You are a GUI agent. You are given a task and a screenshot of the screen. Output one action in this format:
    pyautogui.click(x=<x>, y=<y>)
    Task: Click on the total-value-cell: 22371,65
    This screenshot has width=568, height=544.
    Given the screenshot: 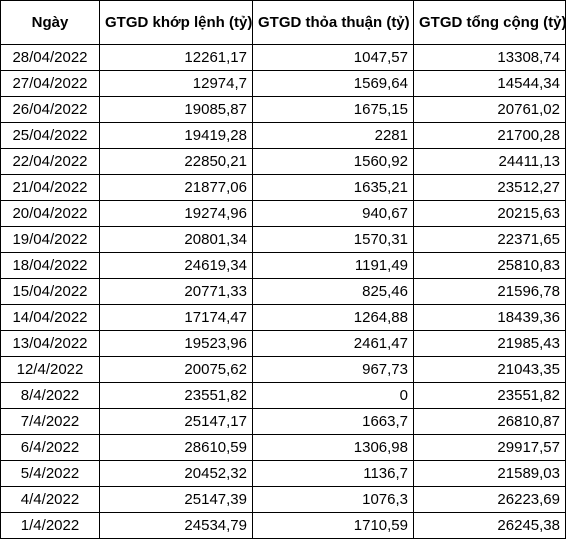 What is the action you would take?
    pyautogui.click(x=489, y=239)
    